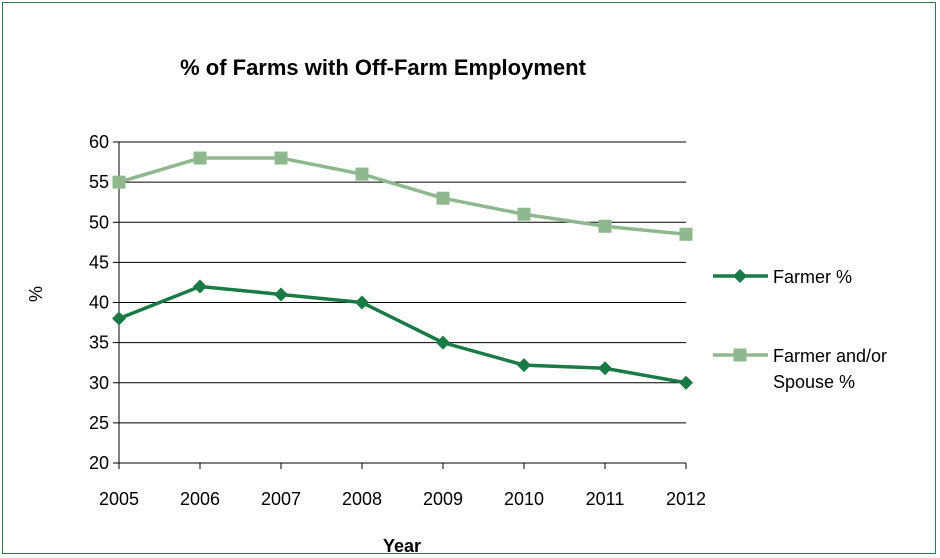  Describe the element at coordinates (99, 222) in the screenshot. I see `y-tick-label-50: 50` at that location.